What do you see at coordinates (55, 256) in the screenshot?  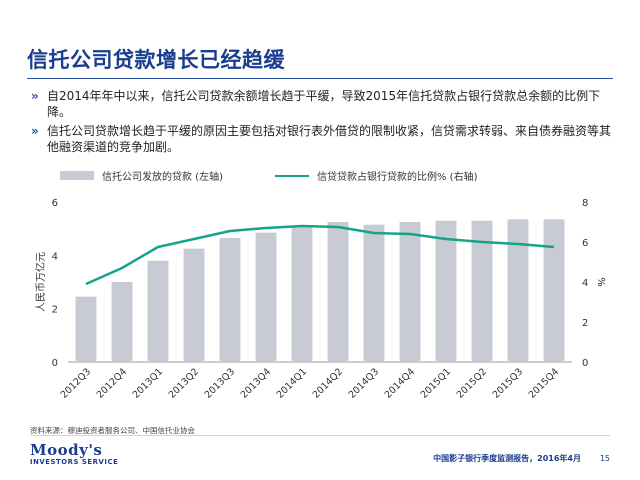 I see `y-left-tick-label: 4` at bounding box center [55, 256].